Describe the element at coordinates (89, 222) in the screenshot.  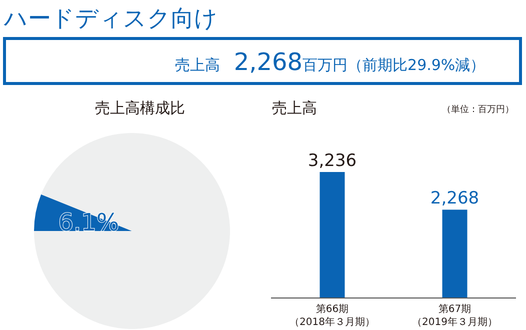
I see `data-label: 6.1%` at that location.